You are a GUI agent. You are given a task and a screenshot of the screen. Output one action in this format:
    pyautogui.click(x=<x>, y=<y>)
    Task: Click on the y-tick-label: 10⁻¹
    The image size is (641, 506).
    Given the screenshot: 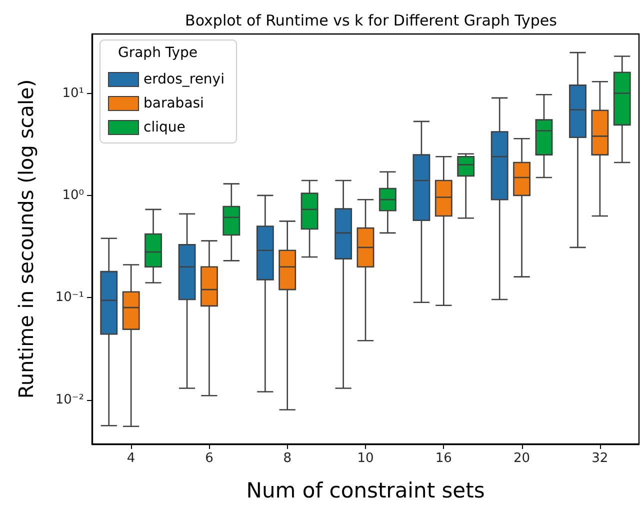 What is the action you would take?
    pyautogui.click(x=69, y=298)
    